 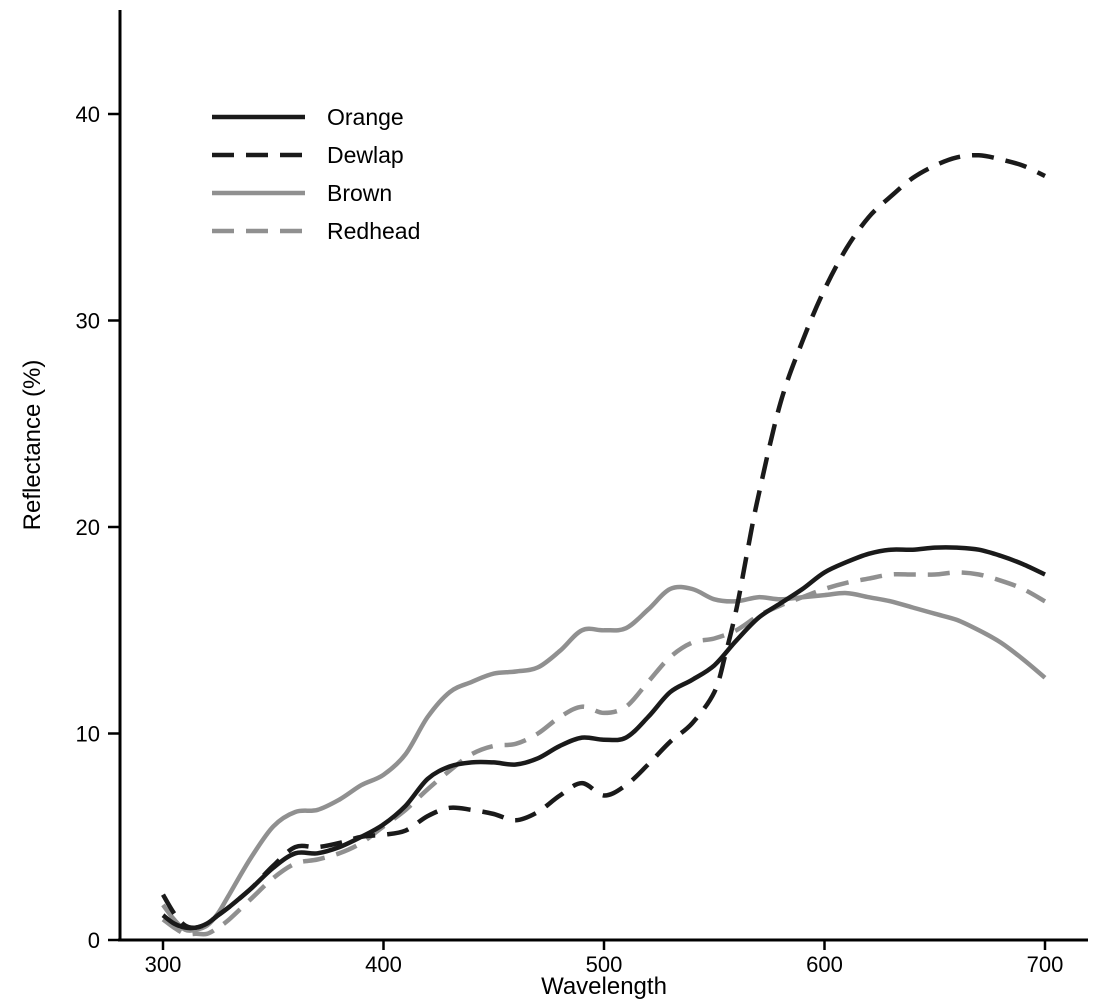 I want to click on legend-label-brown: Brown, so click(x=359, y=193).